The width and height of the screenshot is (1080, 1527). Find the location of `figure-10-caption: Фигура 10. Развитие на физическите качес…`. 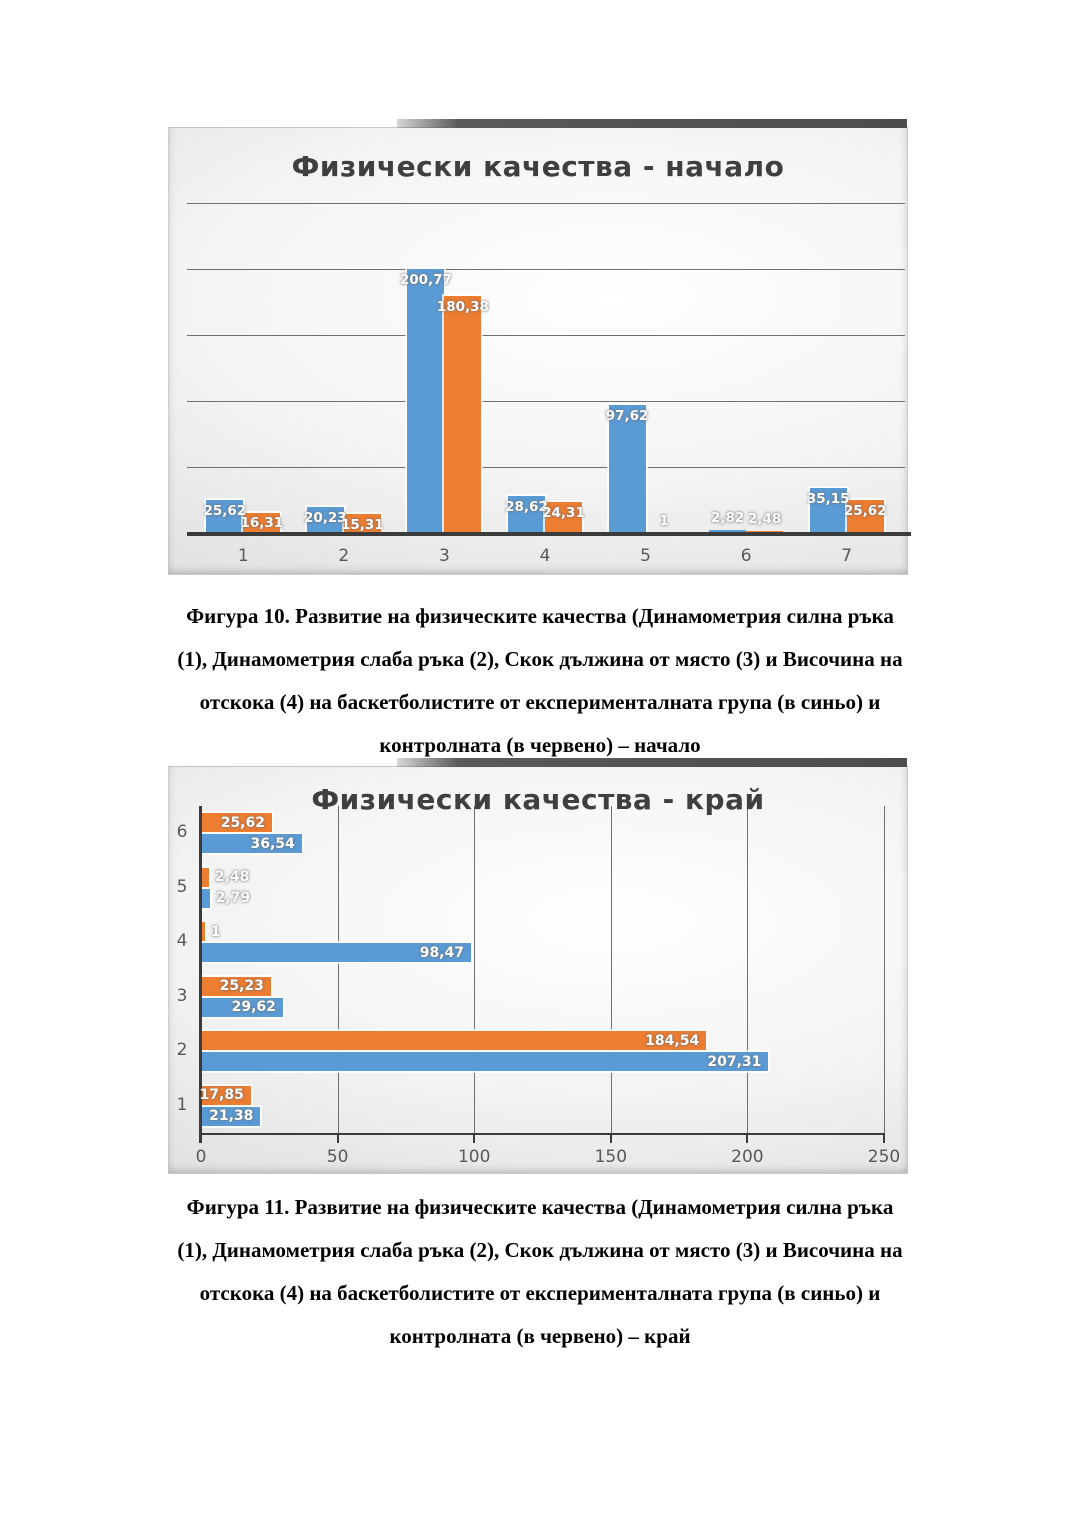

figure-10-caption: Фигура 10. Развитие на физическите качес… is located at coordinates (540, 681).